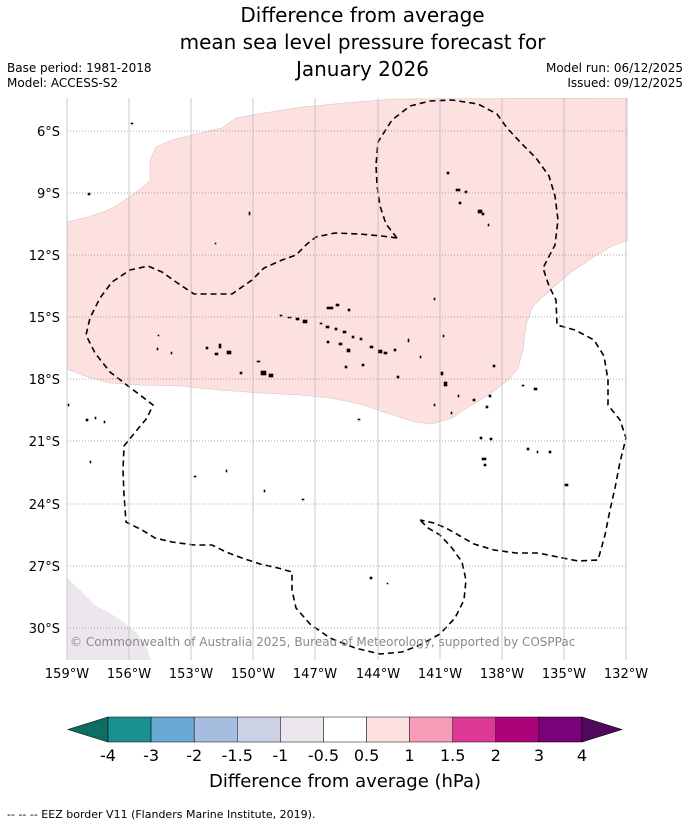 The width and height of the screenshot is (690, 827). I want to click on lat-tick-label: 15°S, so click(44, 318).